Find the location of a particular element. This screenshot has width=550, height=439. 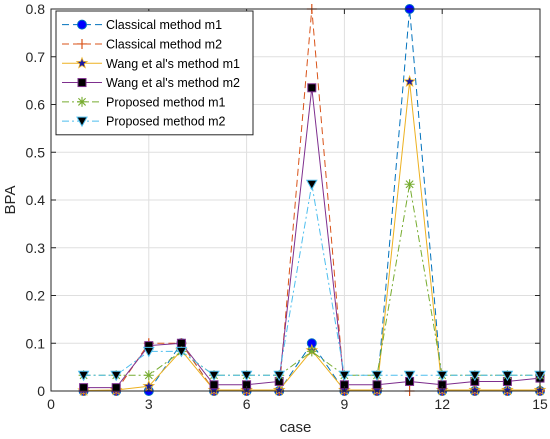

y-axis-label: BPA is located at coordinates (10, 200).